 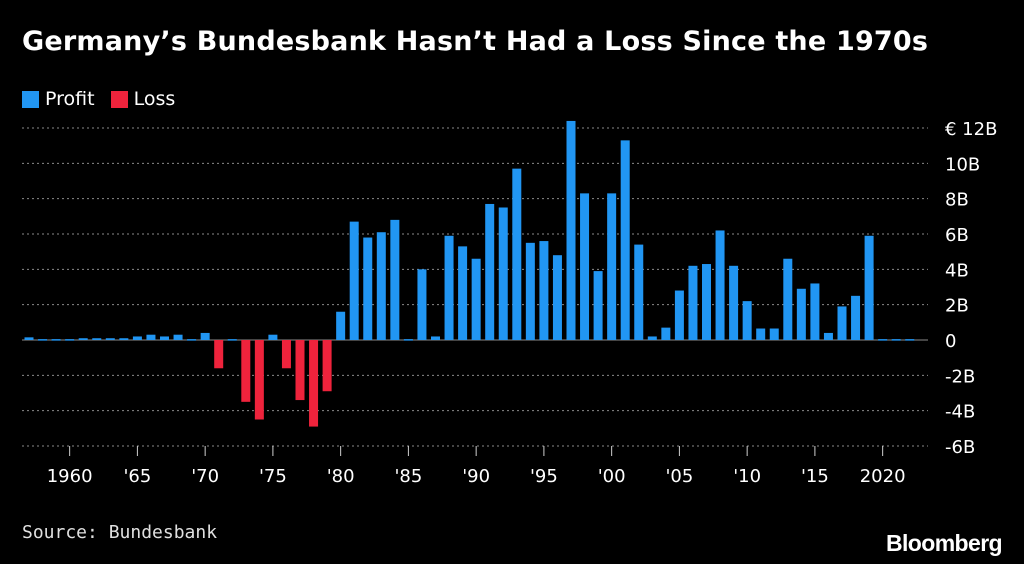 What do you see at coordinates (612, 266) in the screenshot?
I see `bar-2000` at bounding box center [612, 266].